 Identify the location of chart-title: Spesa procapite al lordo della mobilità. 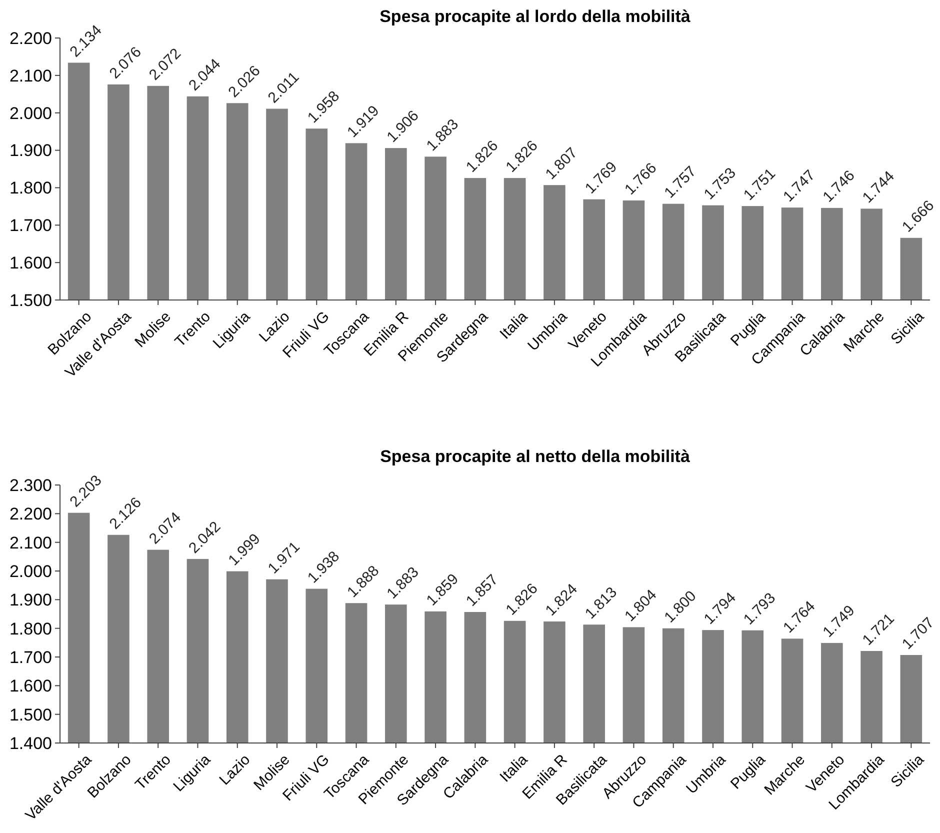
(535, 16).